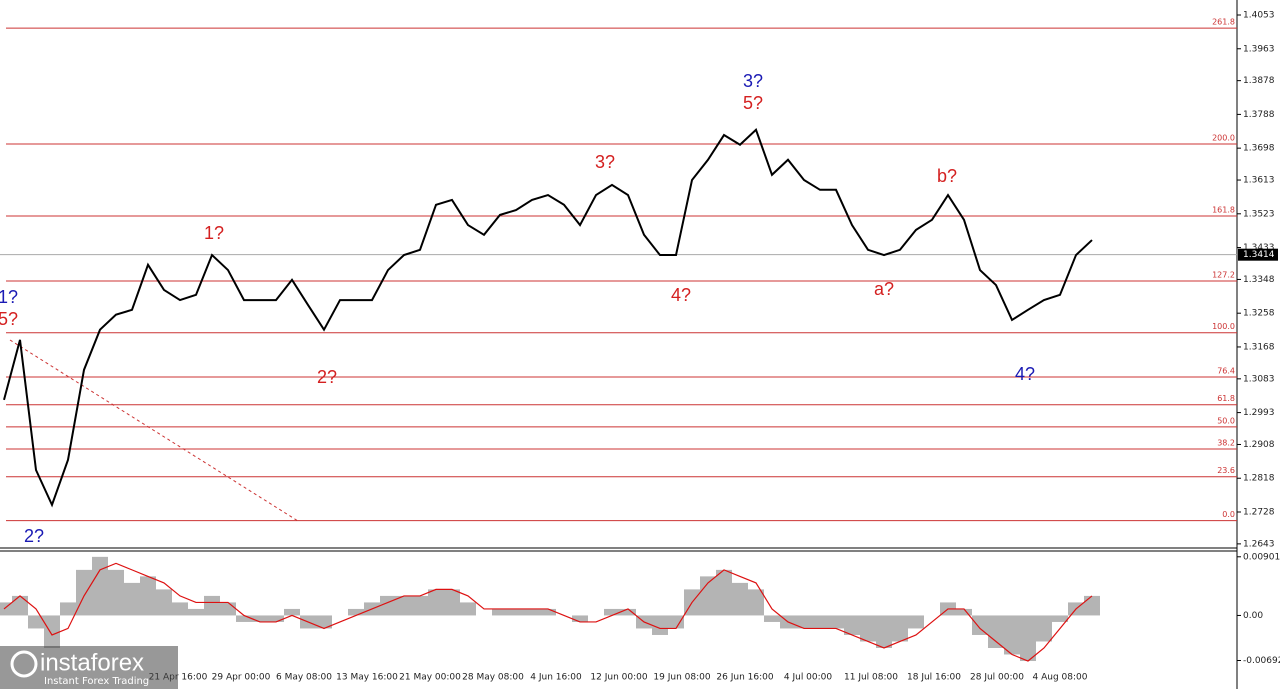  Describe the element at coordinates (241, 678) in the screenshot. I see `x-tick-label: 29 Apr 00:00` at that location.